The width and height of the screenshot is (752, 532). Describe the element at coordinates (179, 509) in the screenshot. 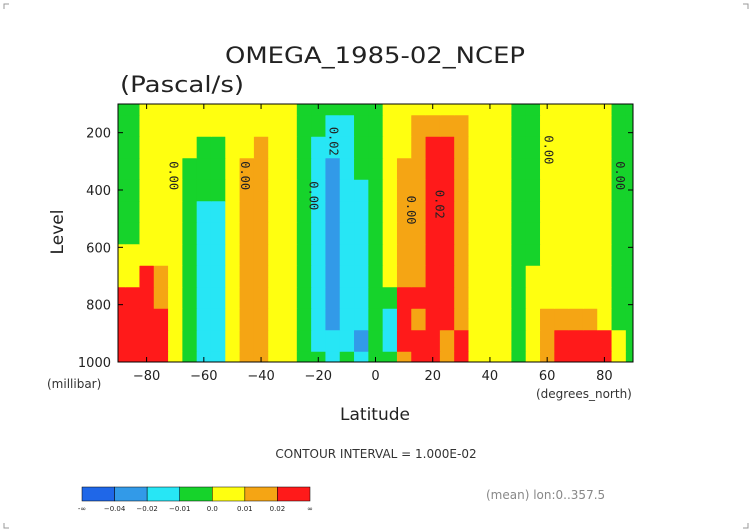

I see `colorbar-tick-label: −0.01` at that location.